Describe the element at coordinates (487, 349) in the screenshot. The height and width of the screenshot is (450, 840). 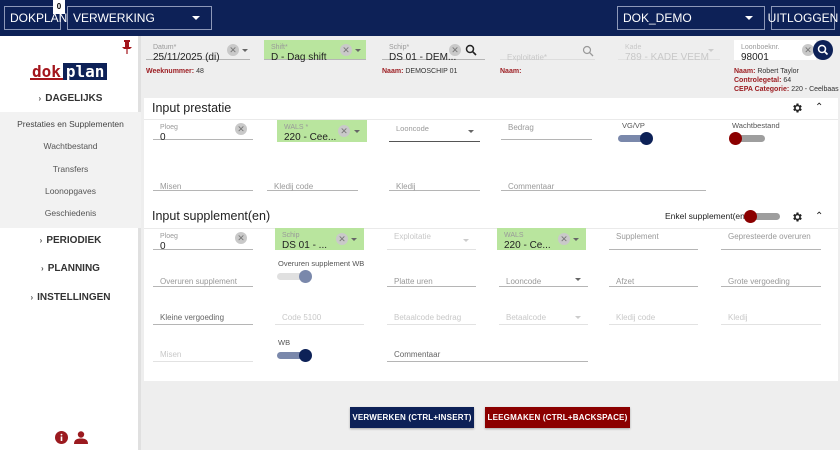
I see `supplement-commentaar-field: Commentaar` at that location.